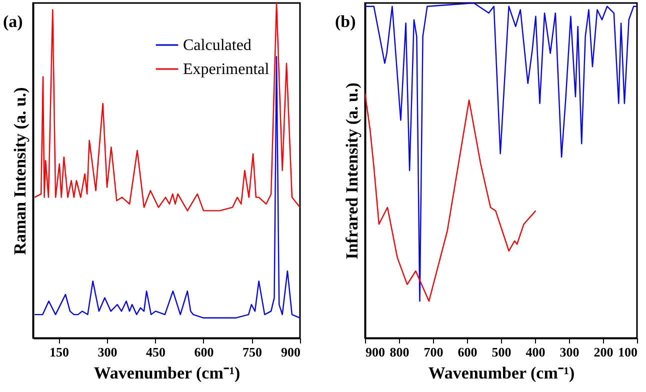  Describe the element at coordinates (352, 171) in the screenshot. I see `y-axis-title: Infrared Intensity (a. u.)` at that location.